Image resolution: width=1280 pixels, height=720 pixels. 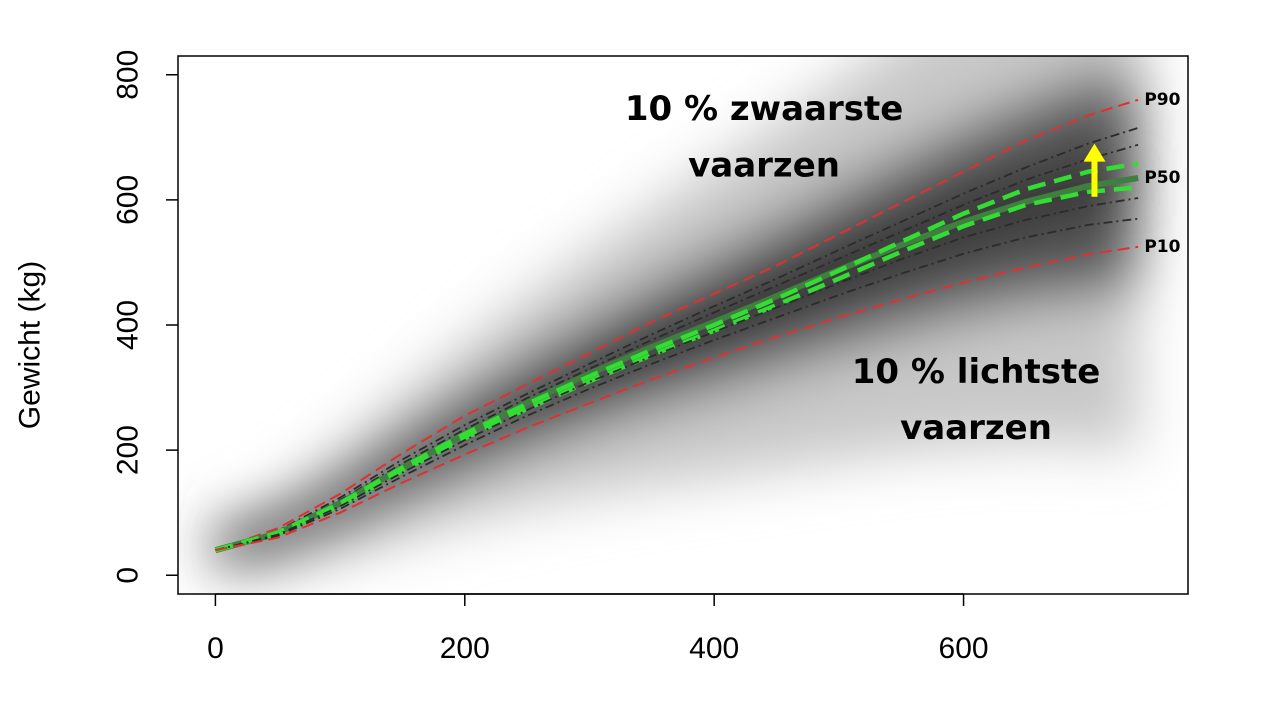 What do you see at coordinates (30, 345) in the screenshot?
I see `y-axis-title: Gewicht (kg)` at bounding box center [30, 345].